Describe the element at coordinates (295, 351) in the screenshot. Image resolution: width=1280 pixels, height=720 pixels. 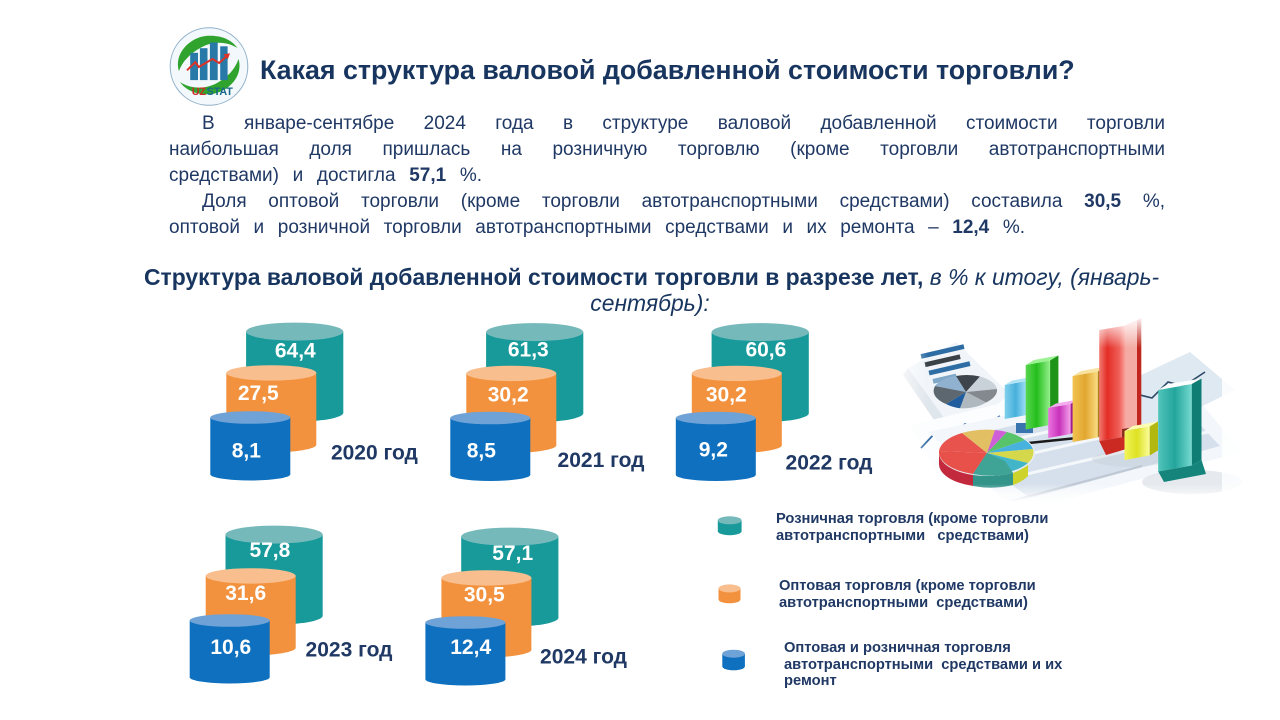
I see `svg-text: 64,4` at that location.